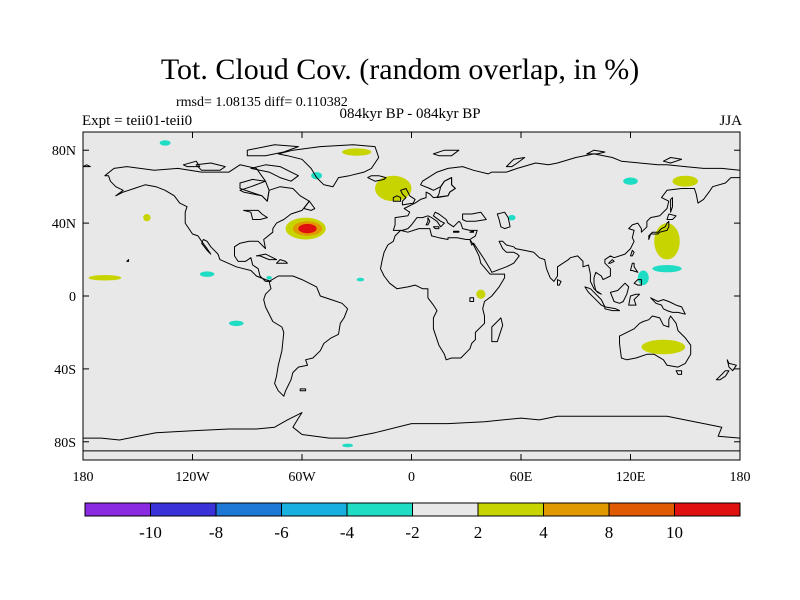 The width and height of the screenshot is (800, 600). I want to click on coastline-ellesmere-island, so click(272, 150).